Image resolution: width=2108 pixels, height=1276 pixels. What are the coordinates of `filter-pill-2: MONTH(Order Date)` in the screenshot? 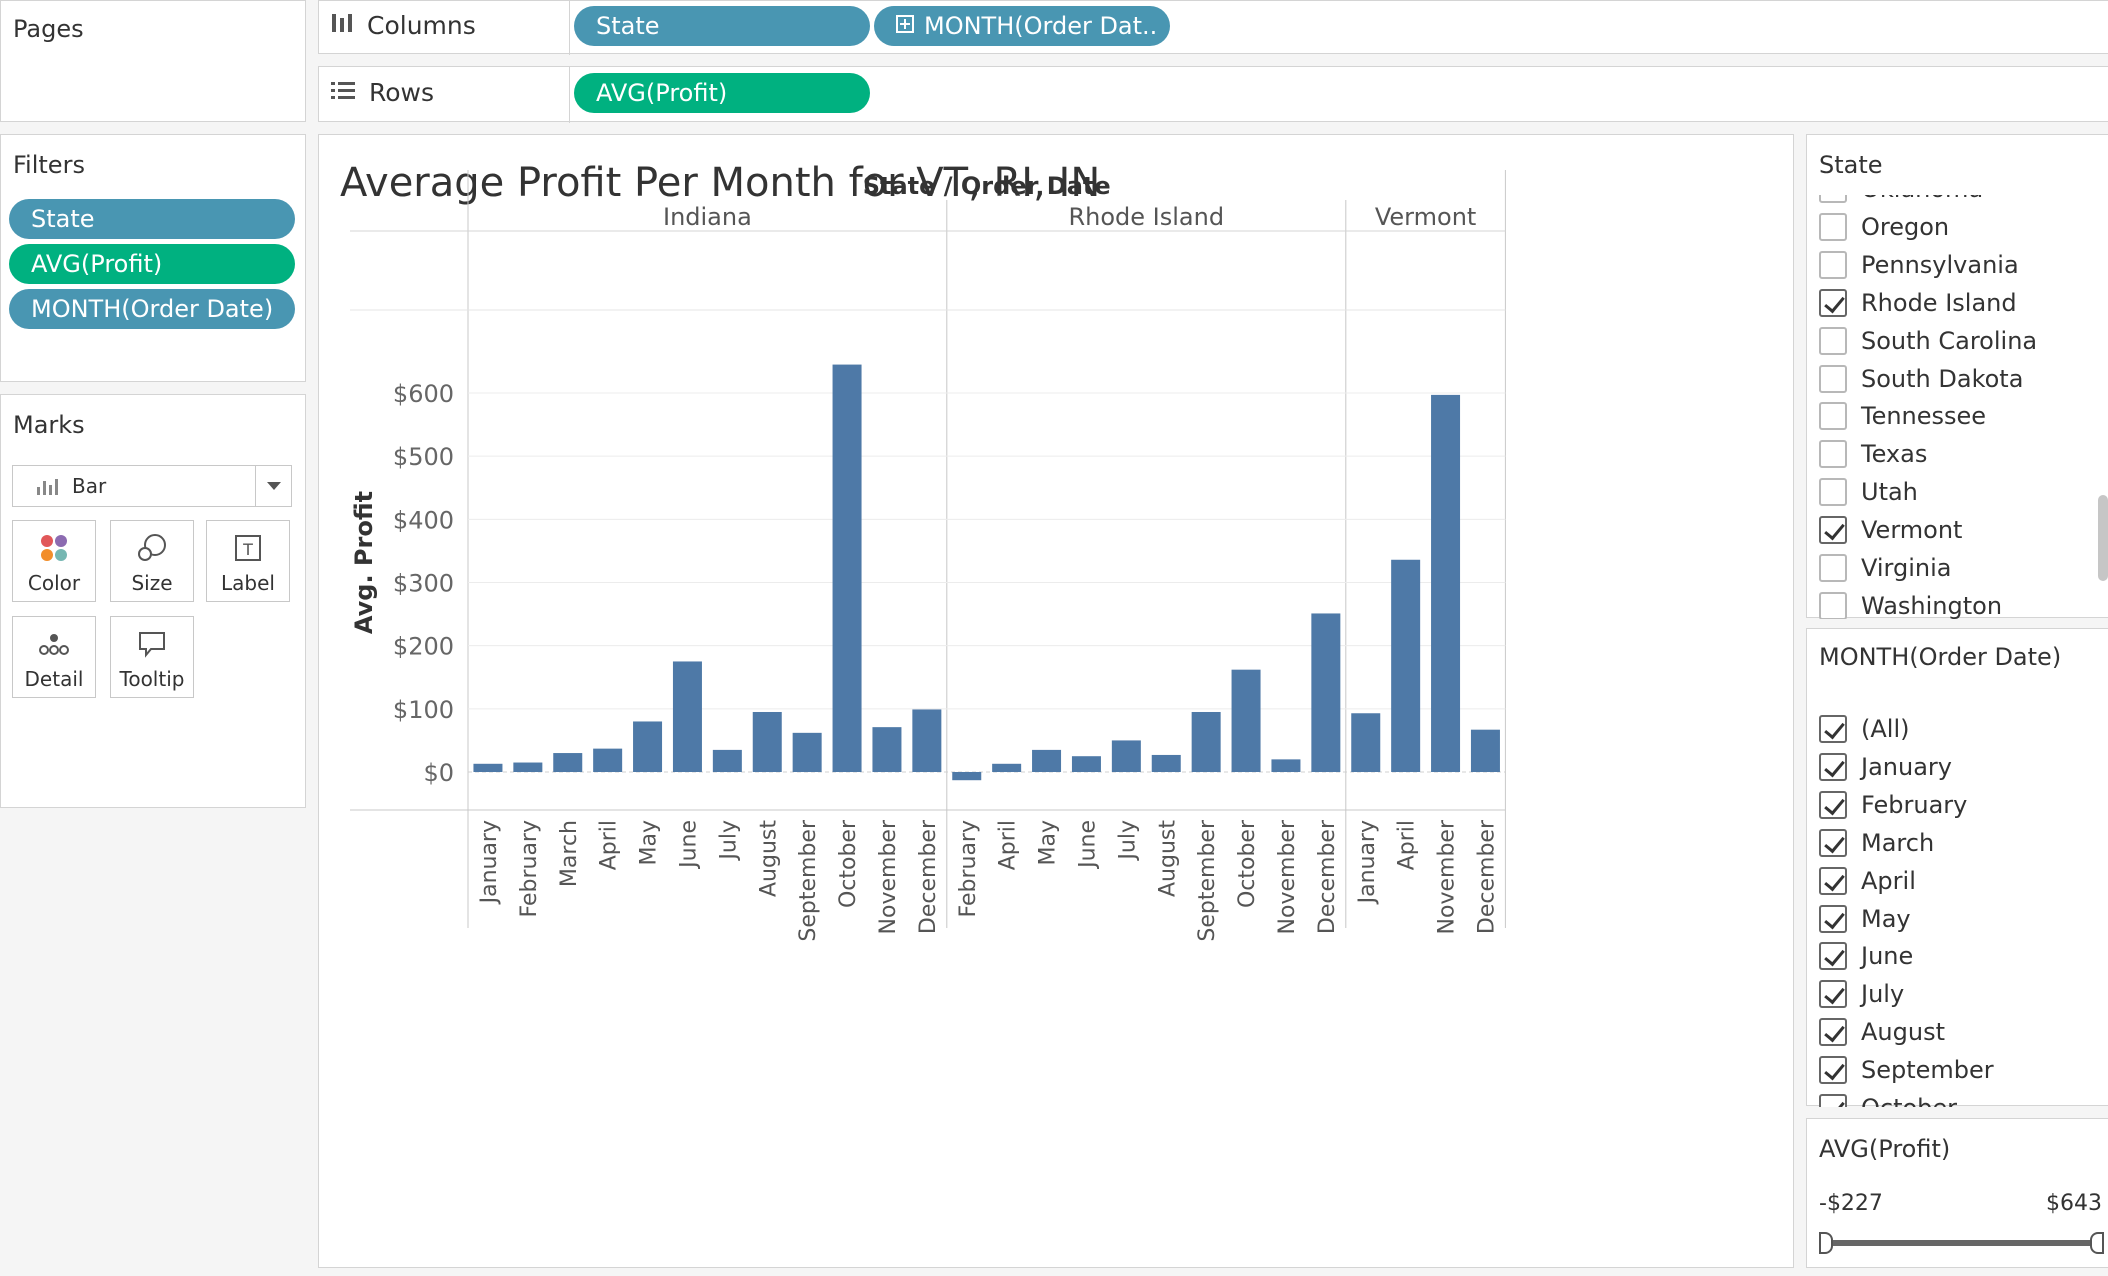 It's located at (152, 309).